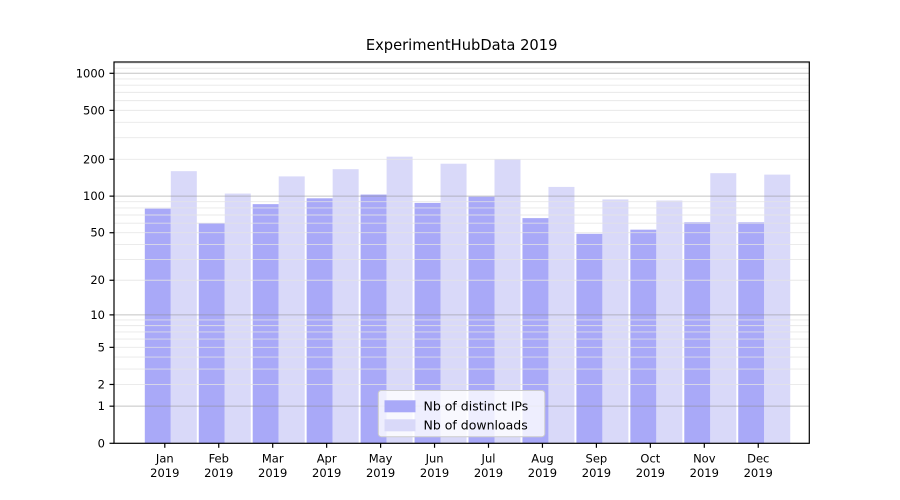  Describe the element at coordinates (597, 458) in the screenshot. I see `x-axis-tick-label-month: Sep` at that location.